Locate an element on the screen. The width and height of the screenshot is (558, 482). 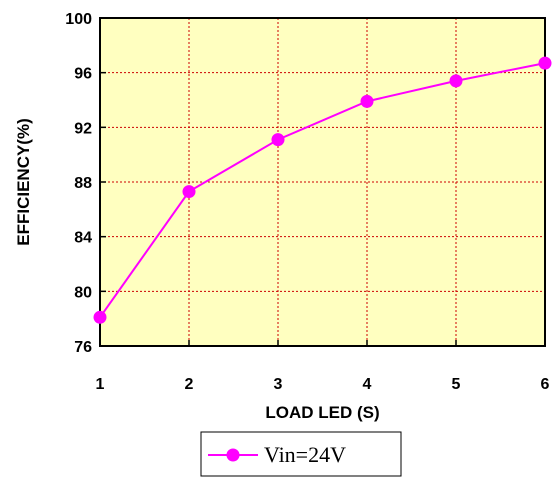
x-tick-label: 4 is located at coordinates (367, 384).